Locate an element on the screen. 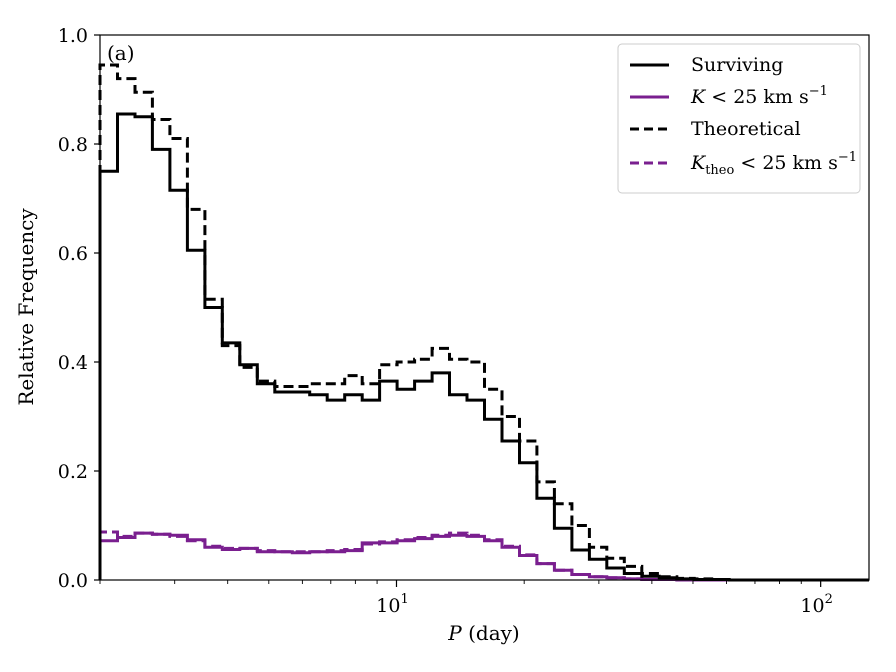 The width and height of the screenshot is (896, 672). x-tick-label: 10² is located at coordinates (816, 604).